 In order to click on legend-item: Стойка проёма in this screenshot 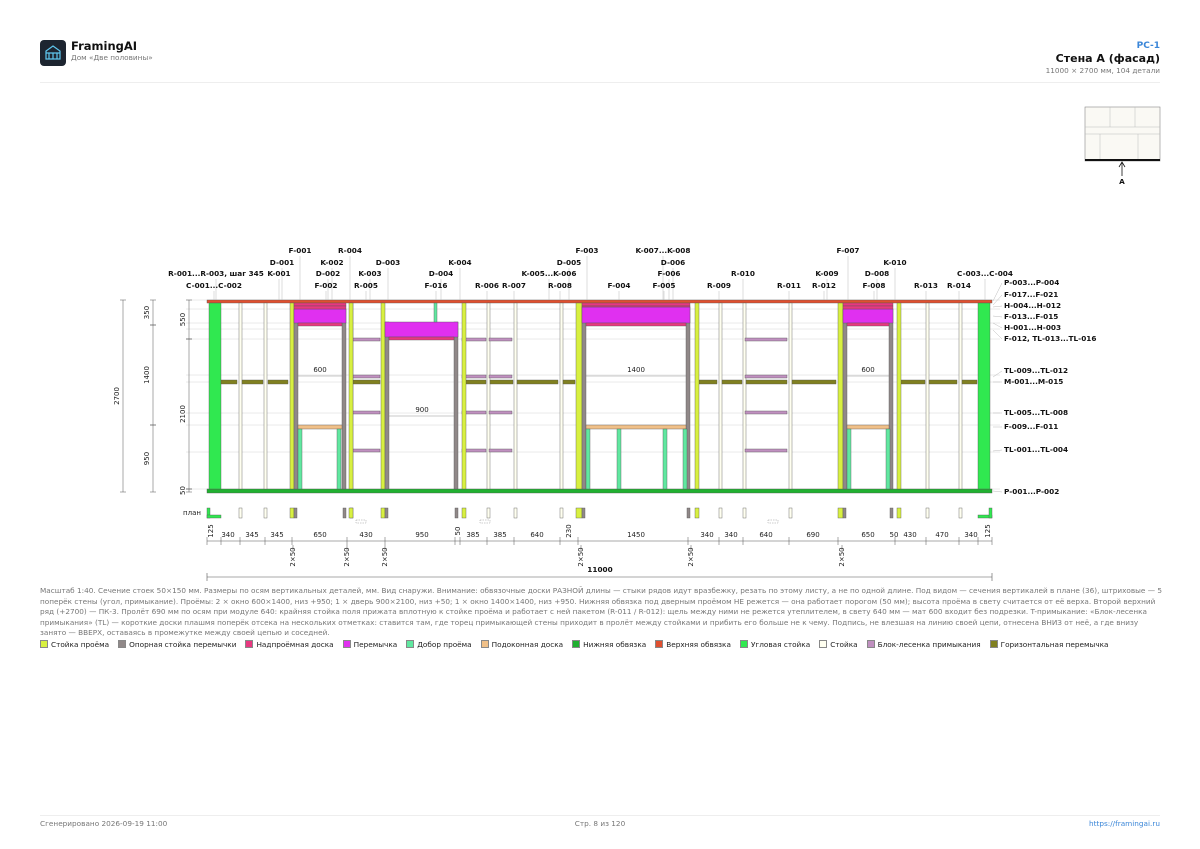, I will do `click(74, 644)`.